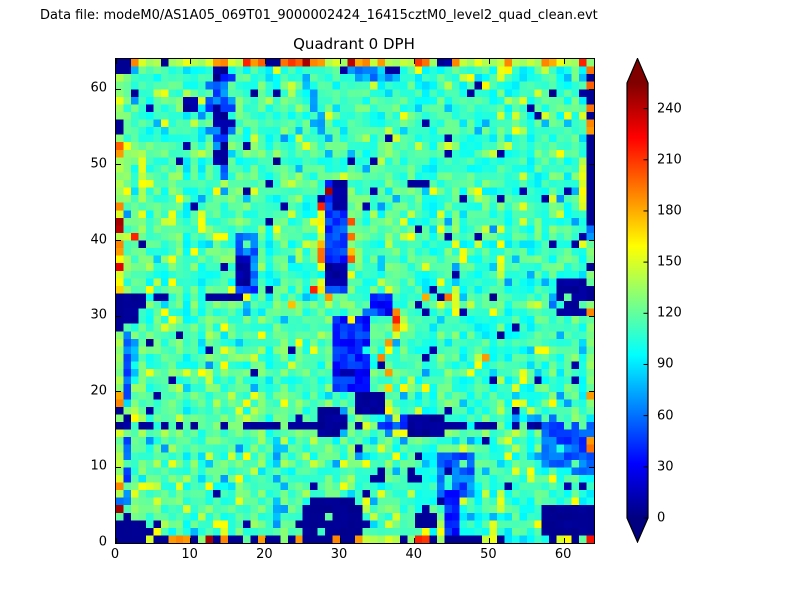 The width and height of the screenshot is (800, 600). Describe the element at coordinates (98, 164) in the screenshot. I see `y-tick-label: 50` at that location.